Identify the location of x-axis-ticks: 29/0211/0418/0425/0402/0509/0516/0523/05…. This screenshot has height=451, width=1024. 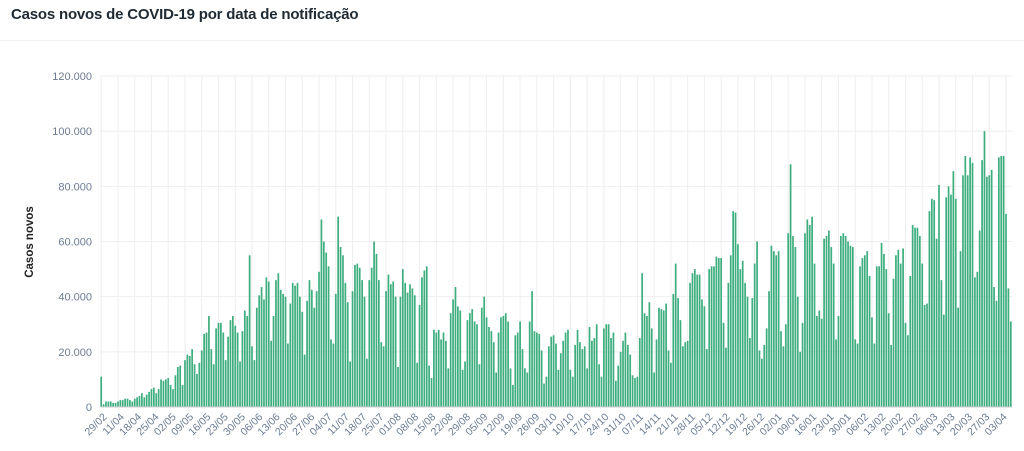
(546, 424).